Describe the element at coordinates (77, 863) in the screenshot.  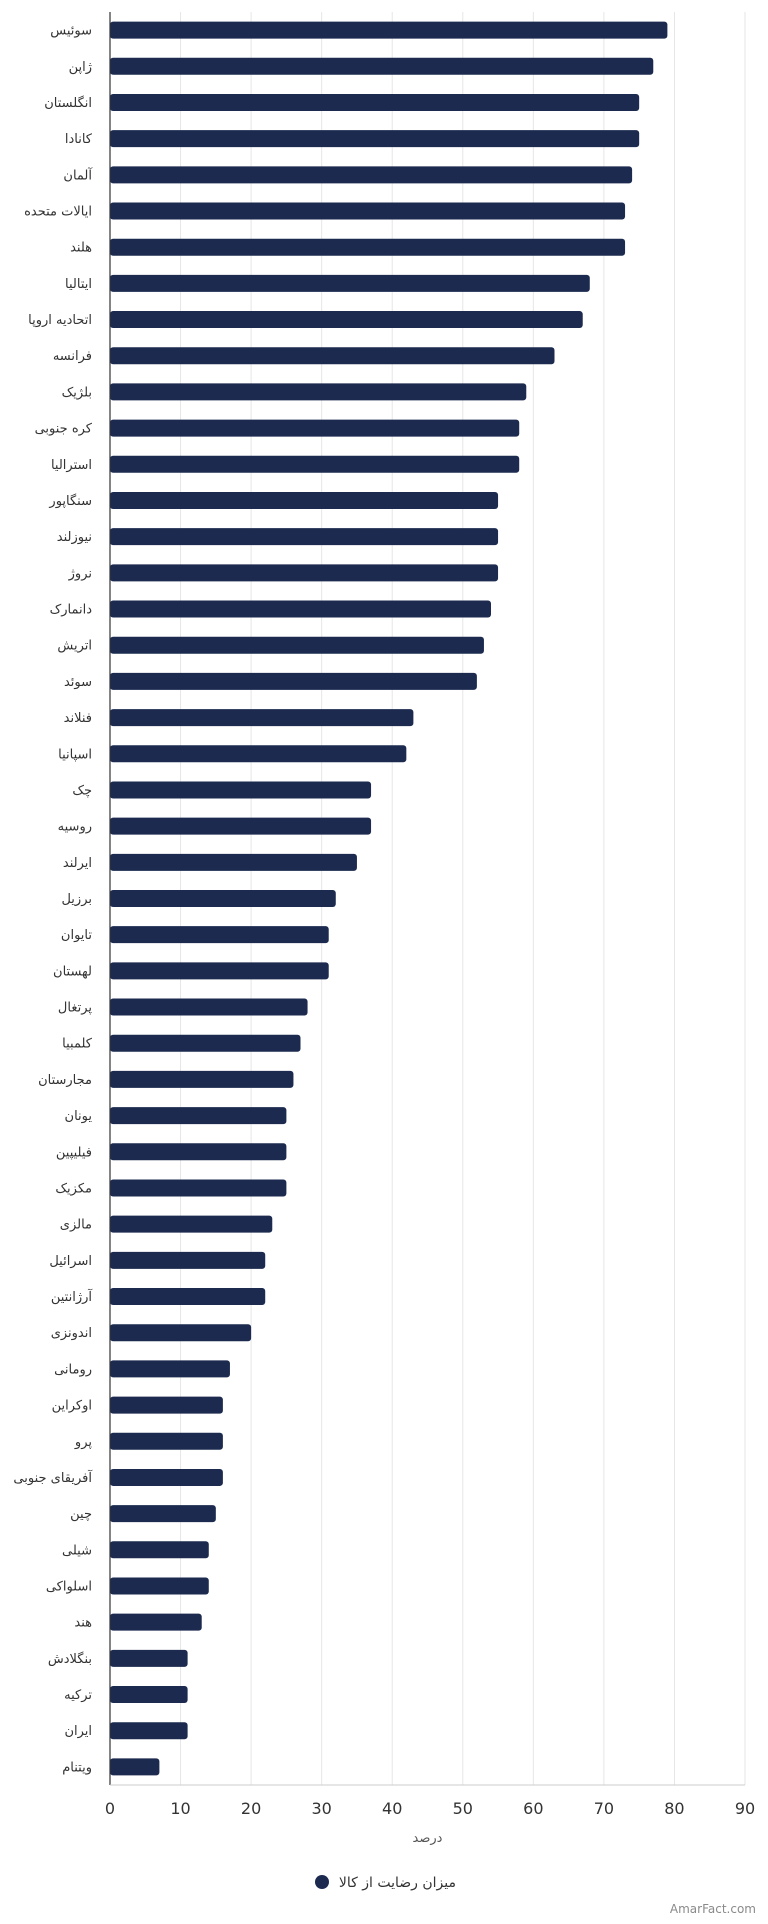
I see `category-label: ایرلند` at that location.